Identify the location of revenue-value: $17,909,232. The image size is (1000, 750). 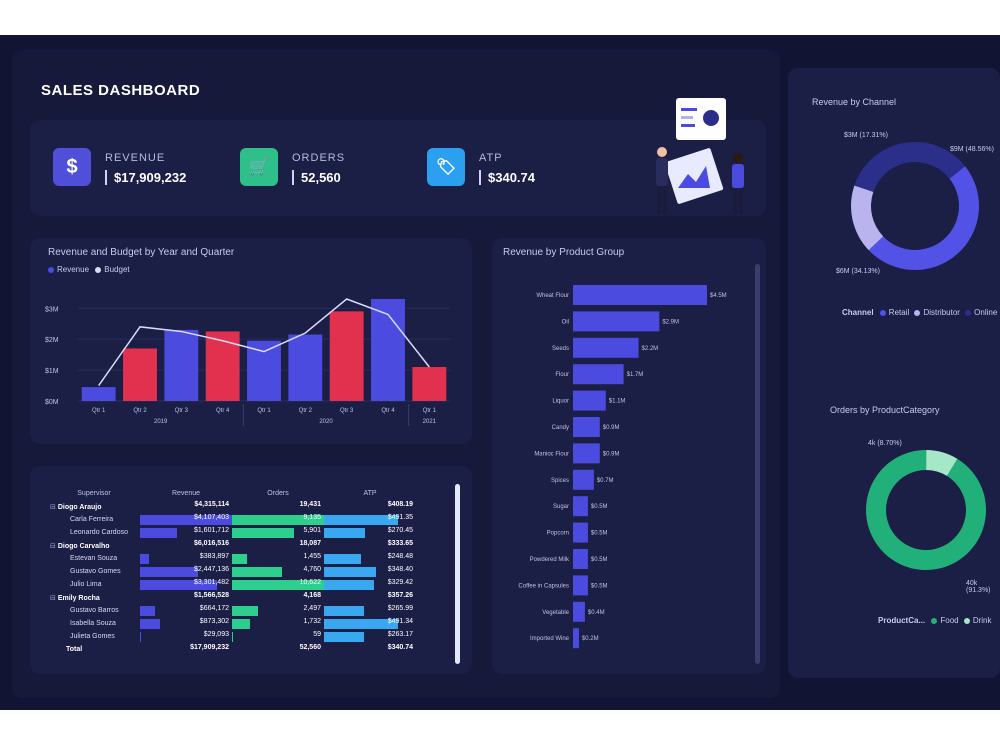
(209, 647).